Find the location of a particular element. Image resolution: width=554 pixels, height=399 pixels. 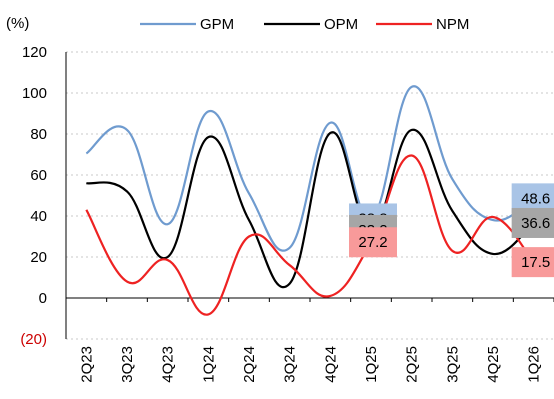

legend: GPM OPM NPM is located at coordinates (304, 24).